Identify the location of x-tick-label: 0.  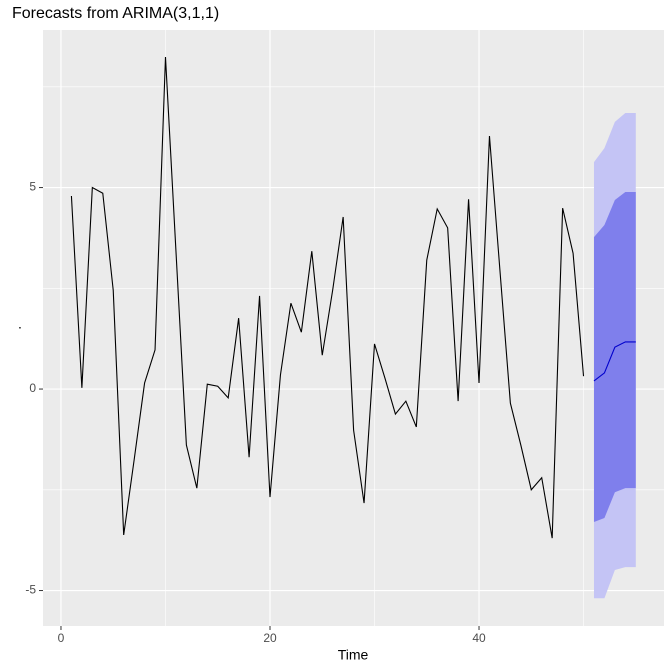
(61, 638).